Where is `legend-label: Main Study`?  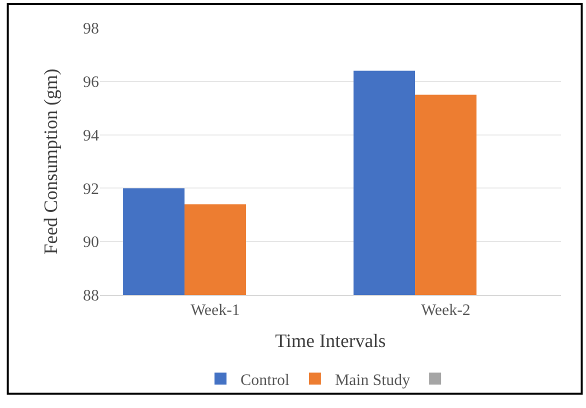 legend-label: Main Study is located at coordinates (372, 380).